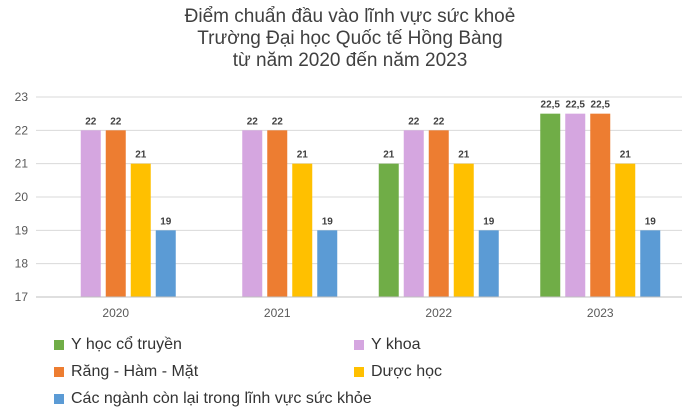  I want to click on legend-item: Dược học, so click(398, 372).